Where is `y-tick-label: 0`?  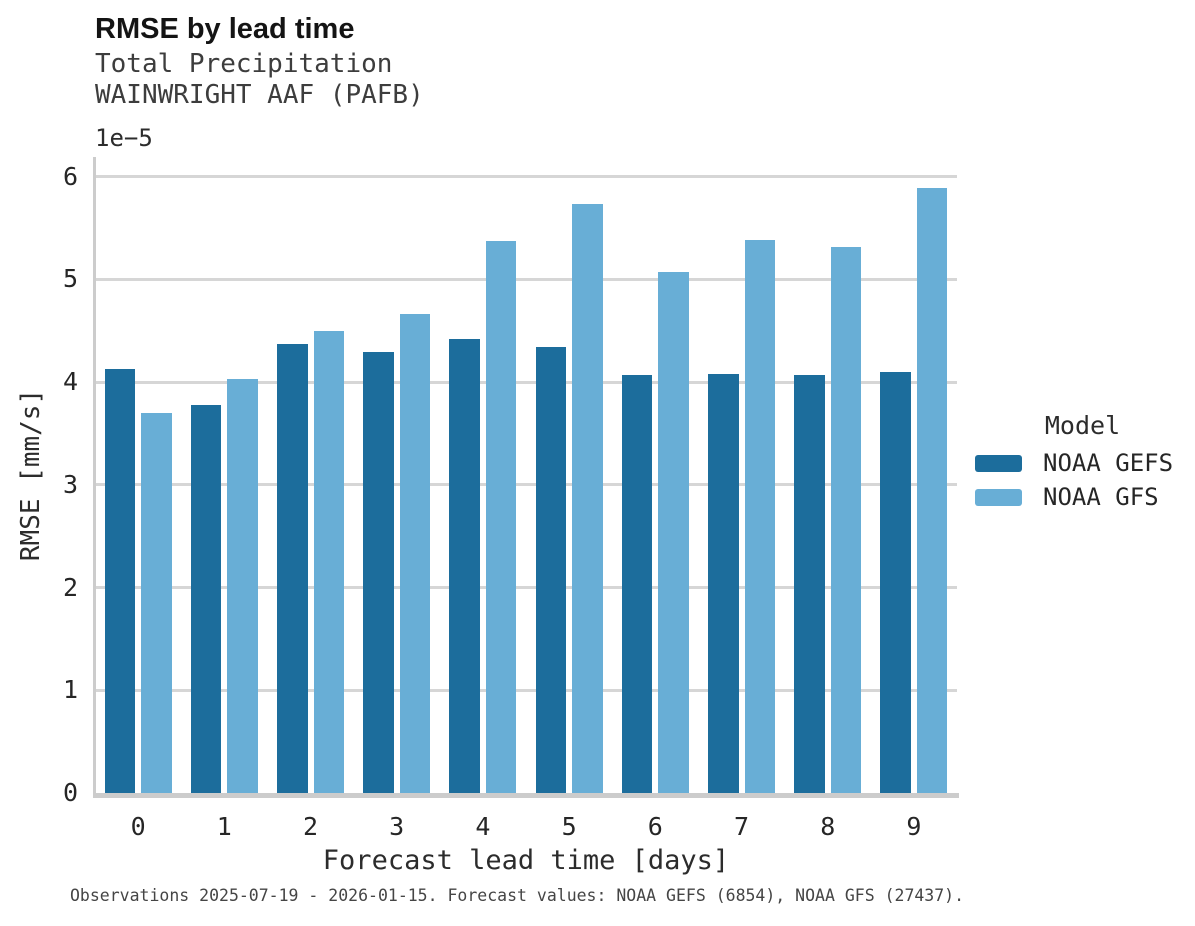
y-tick-label: 0 is located at coordinates (70, 792).